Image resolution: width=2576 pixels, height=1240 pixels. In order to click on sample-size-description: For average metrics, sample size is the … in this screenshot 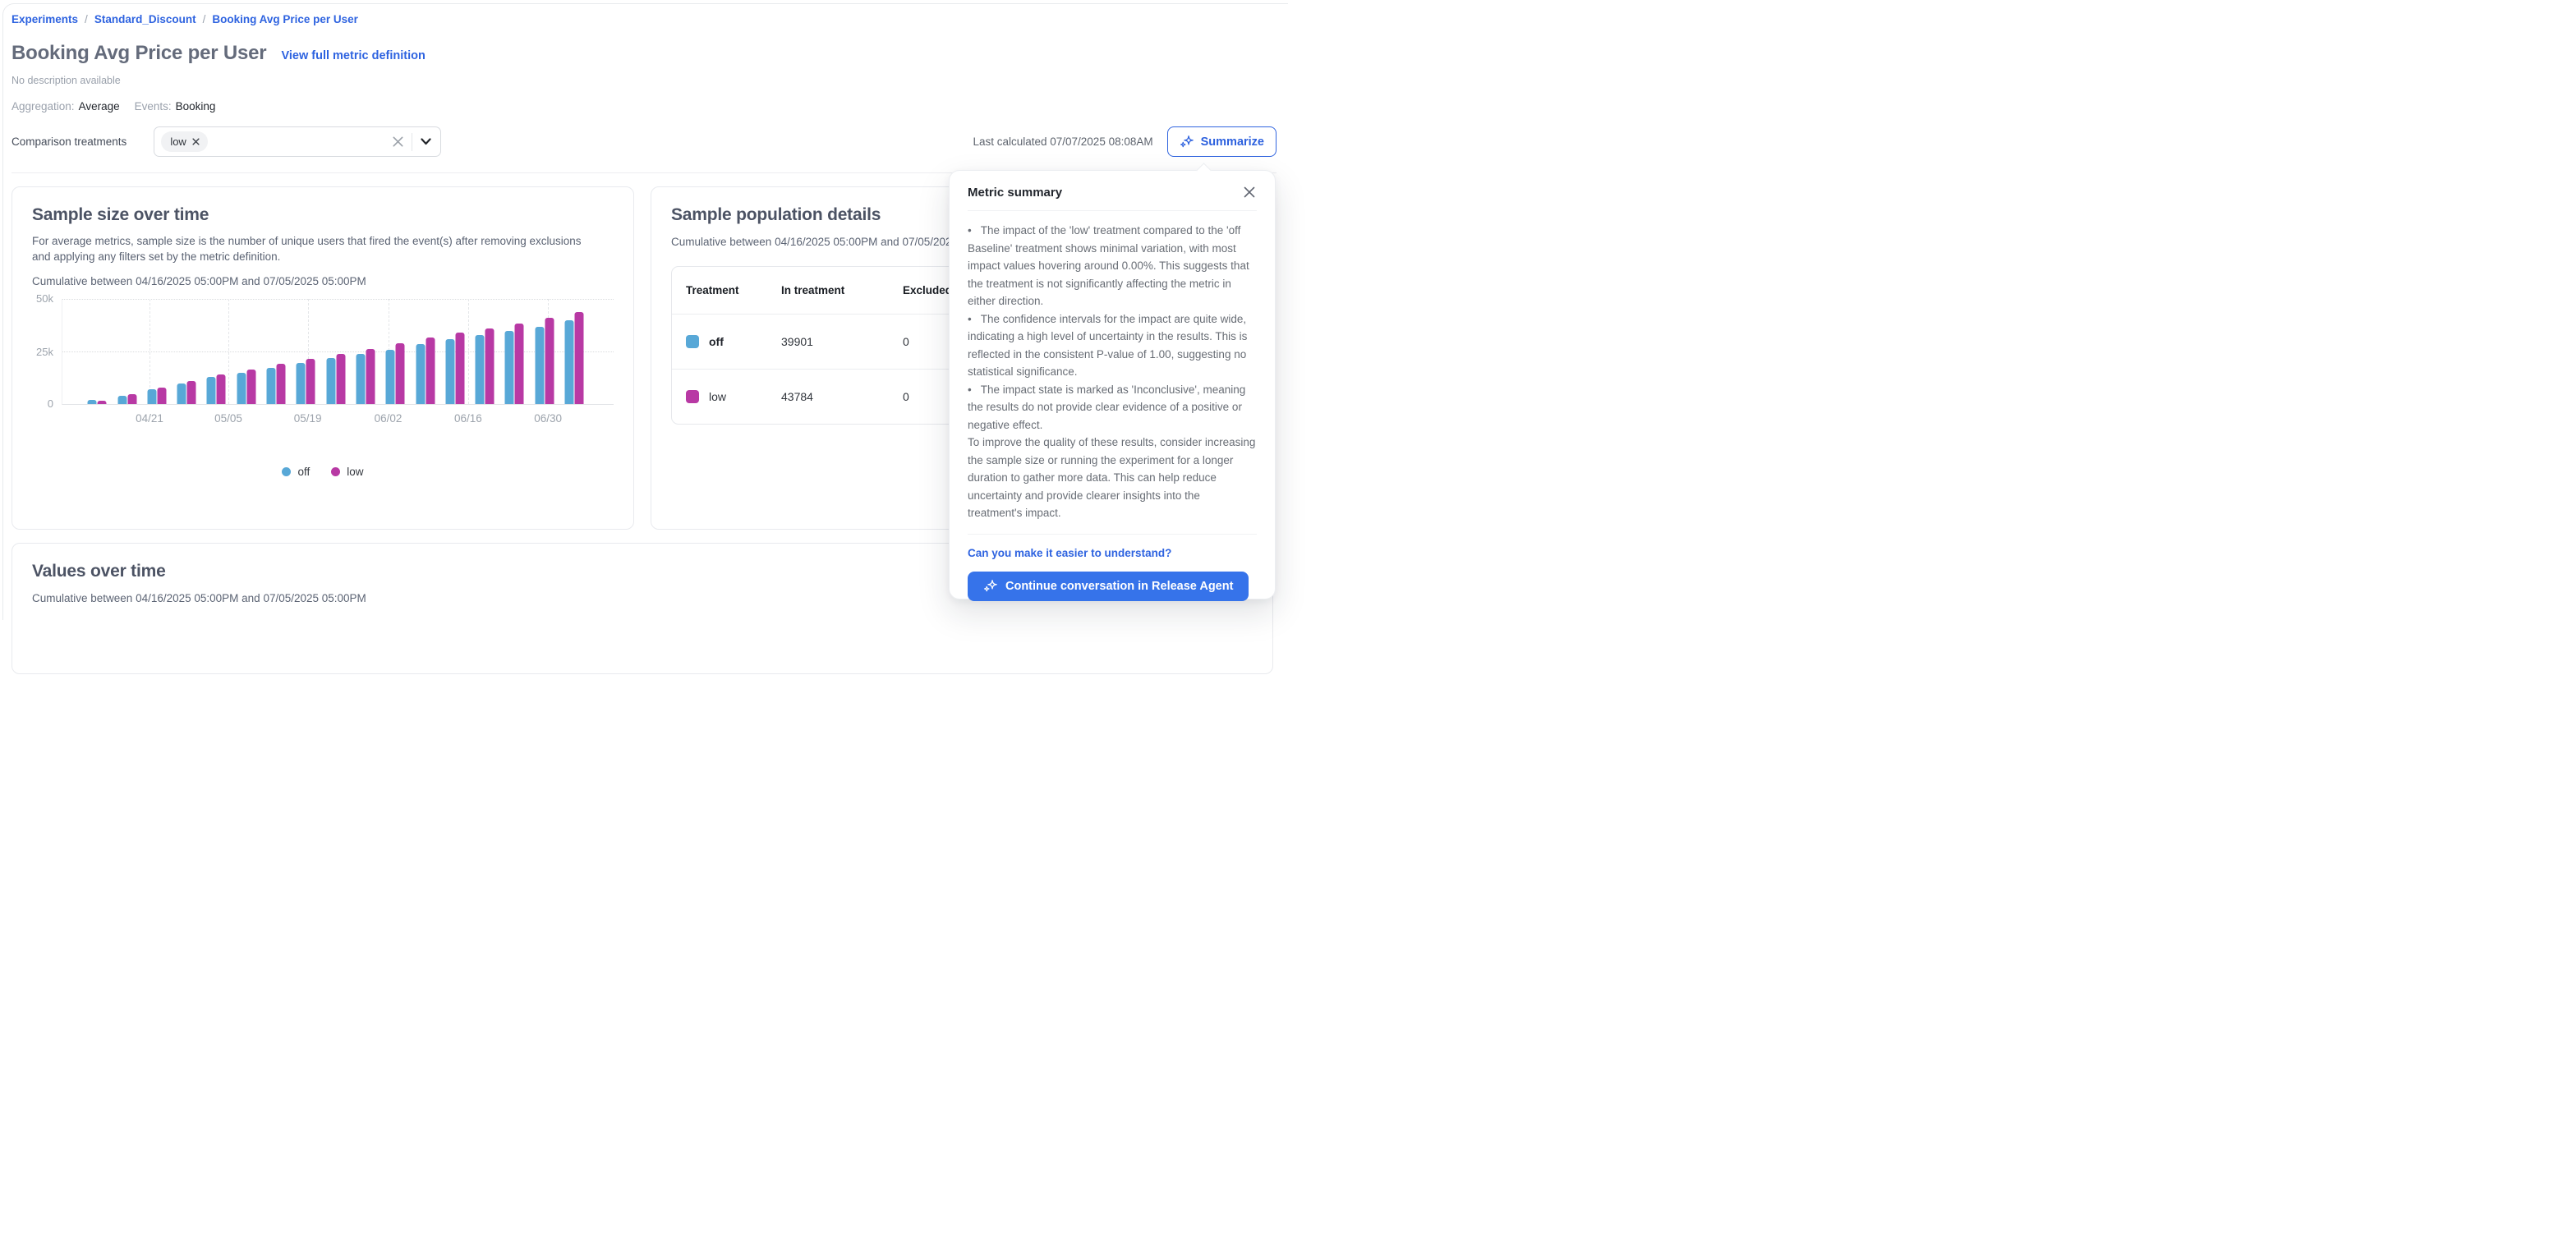, I will do `click(307, 249)`.